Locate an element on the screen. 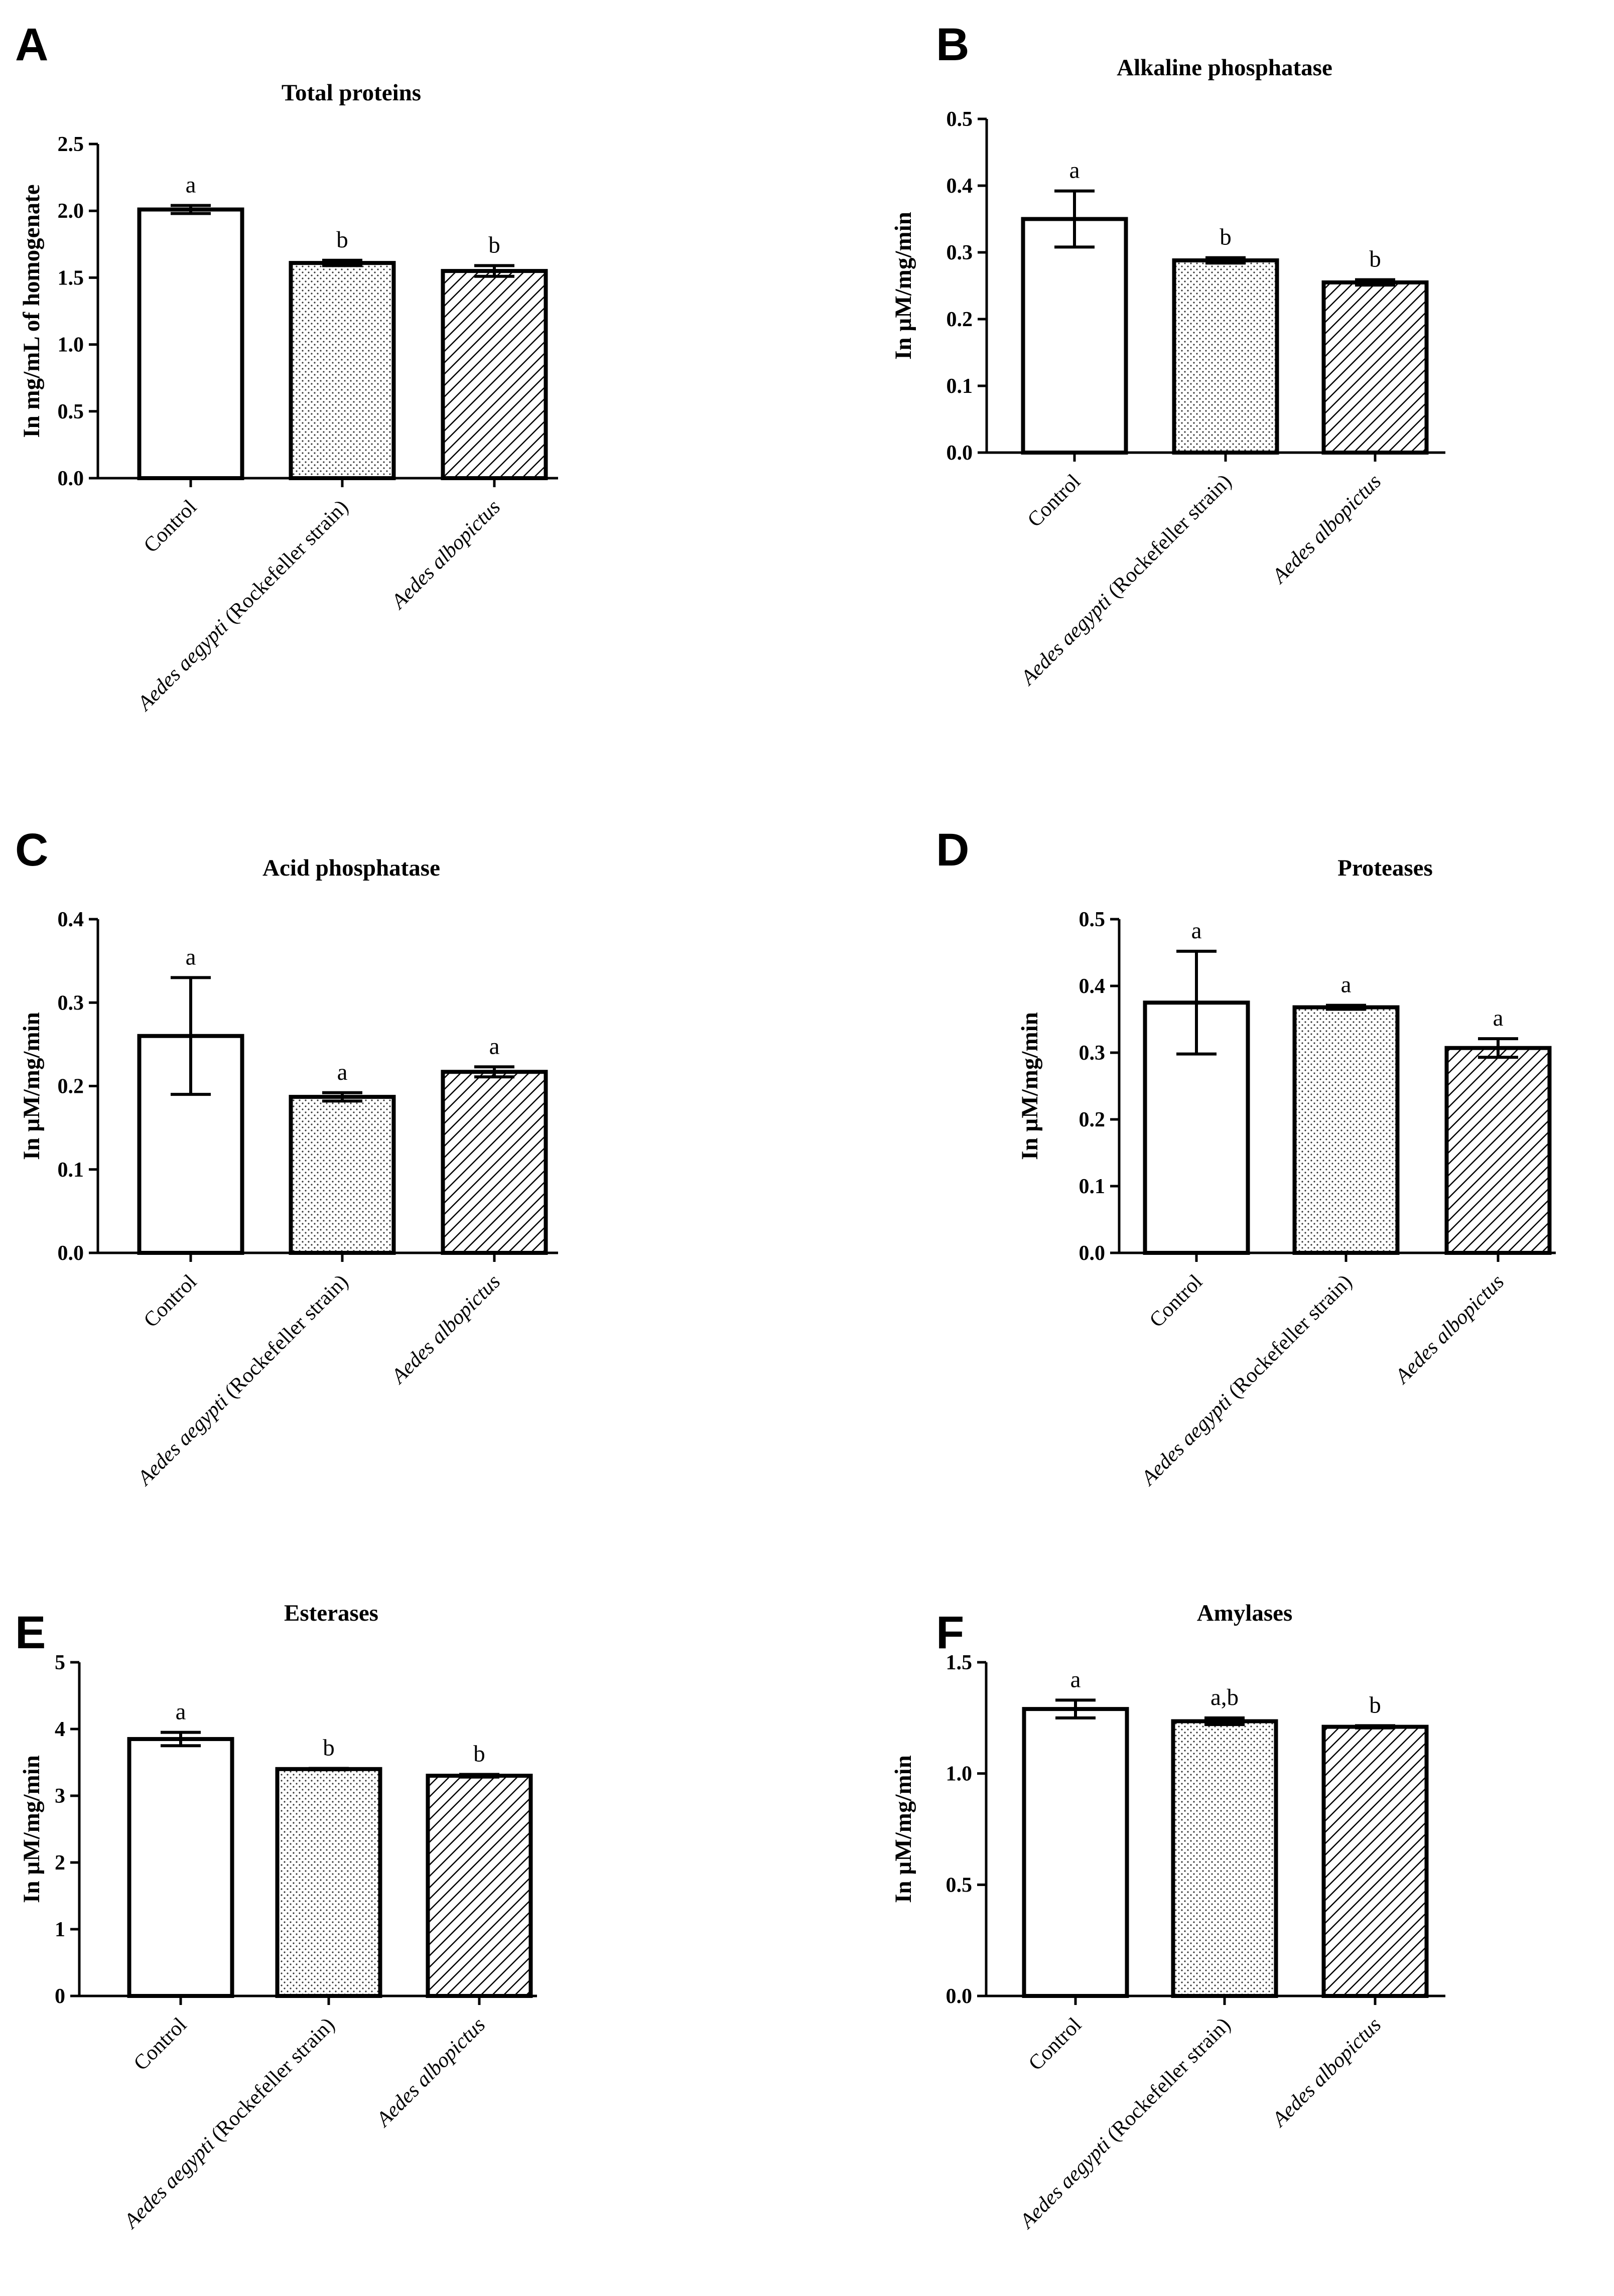 The height and width of the screenshot is (2296, 1614). panel-letter: E is located at coordinates (31, 1632).